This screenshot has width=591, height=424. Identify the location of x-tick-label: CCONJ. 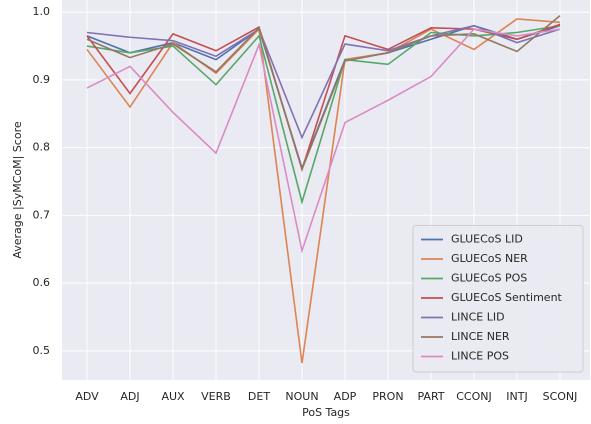
(474, 396).